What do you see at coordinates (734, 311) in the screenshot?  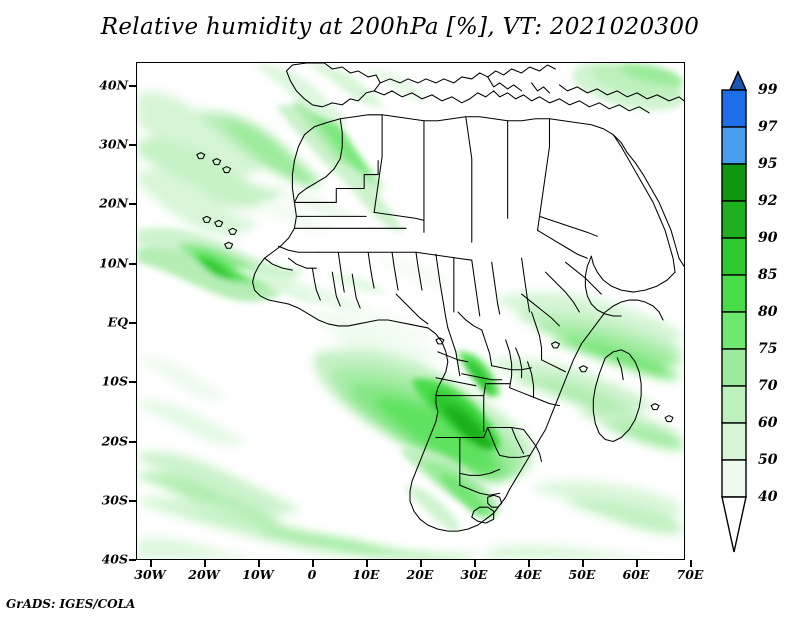 I see `colorbar-swatches` at bounding box center [734, 311].